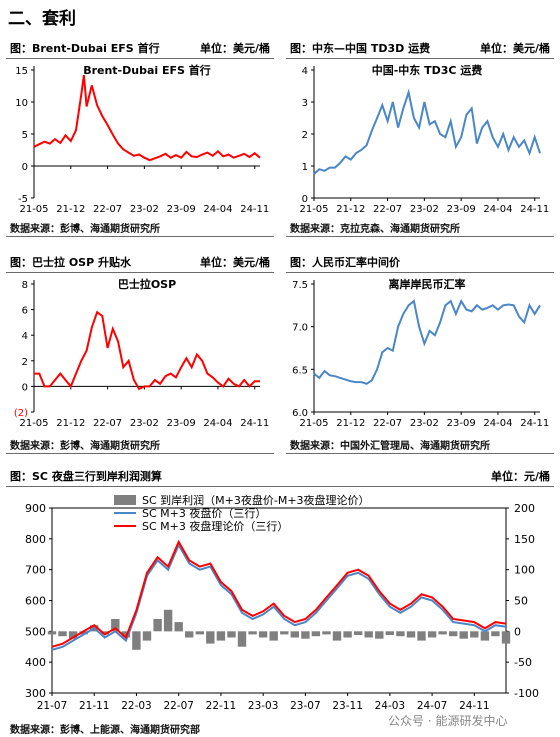  What do you see at coordinates (105, 730) in the screenshot?
I see `sc-source: 数据来源：彭博、上能源、海通期货研究部` at bounding box center [105, 730].